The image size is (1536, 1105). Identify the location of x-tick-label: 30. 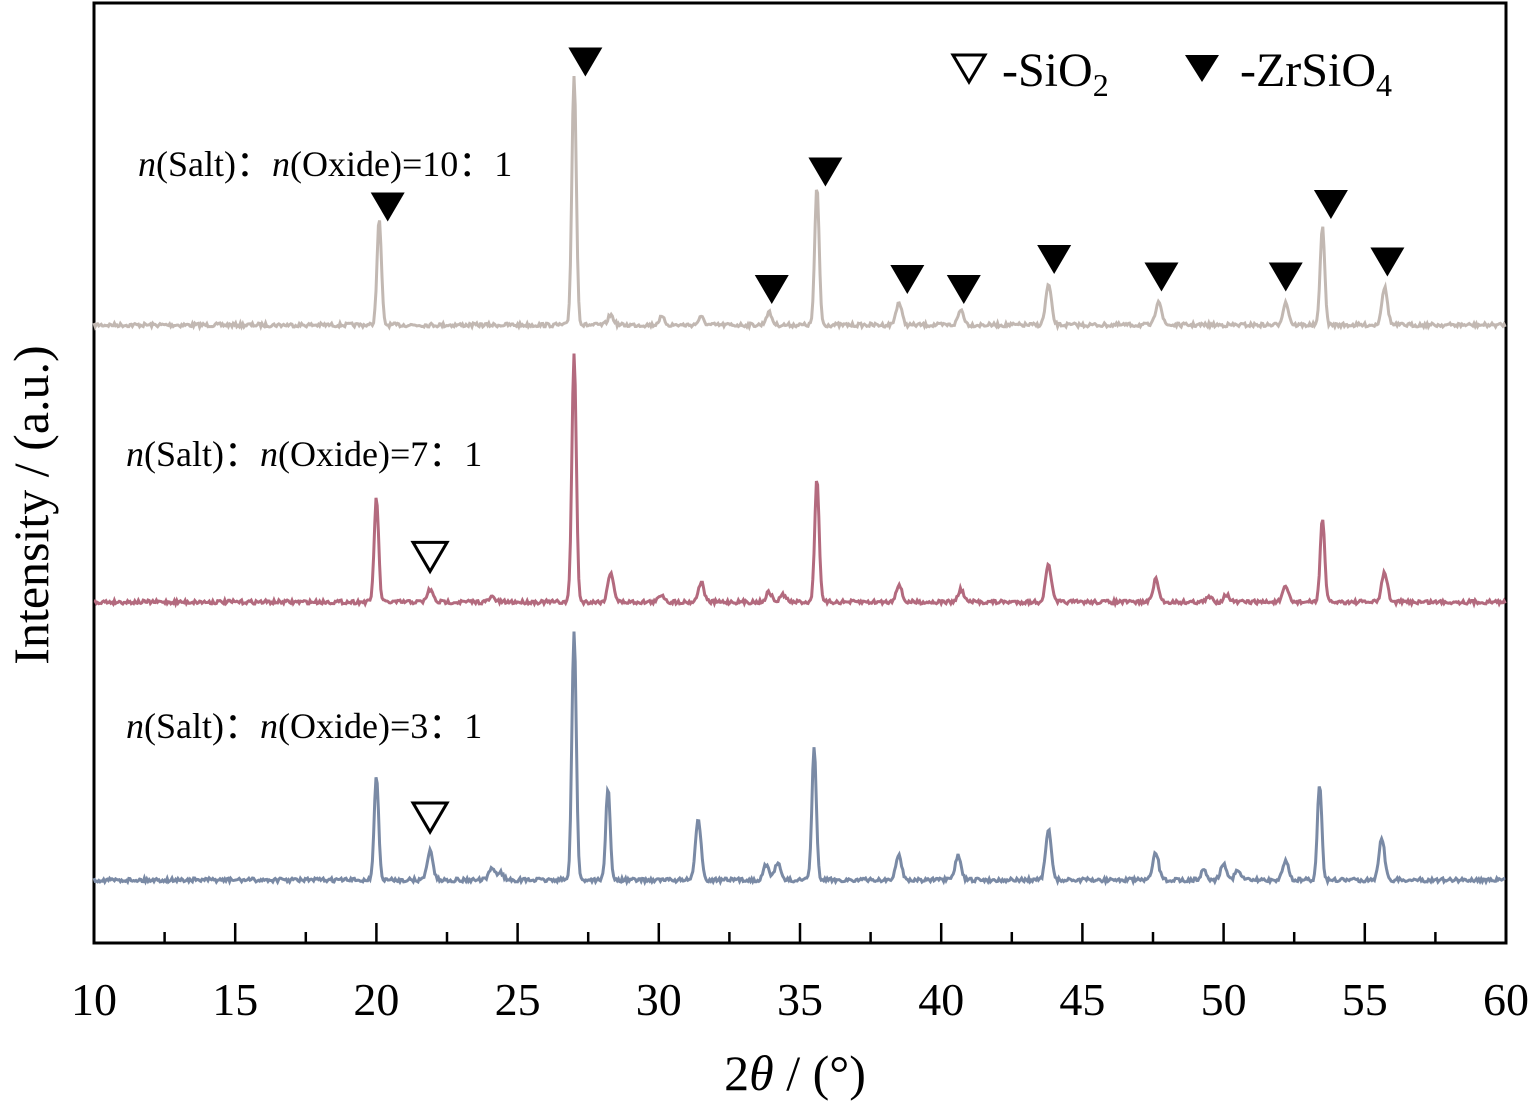
(659, 999).